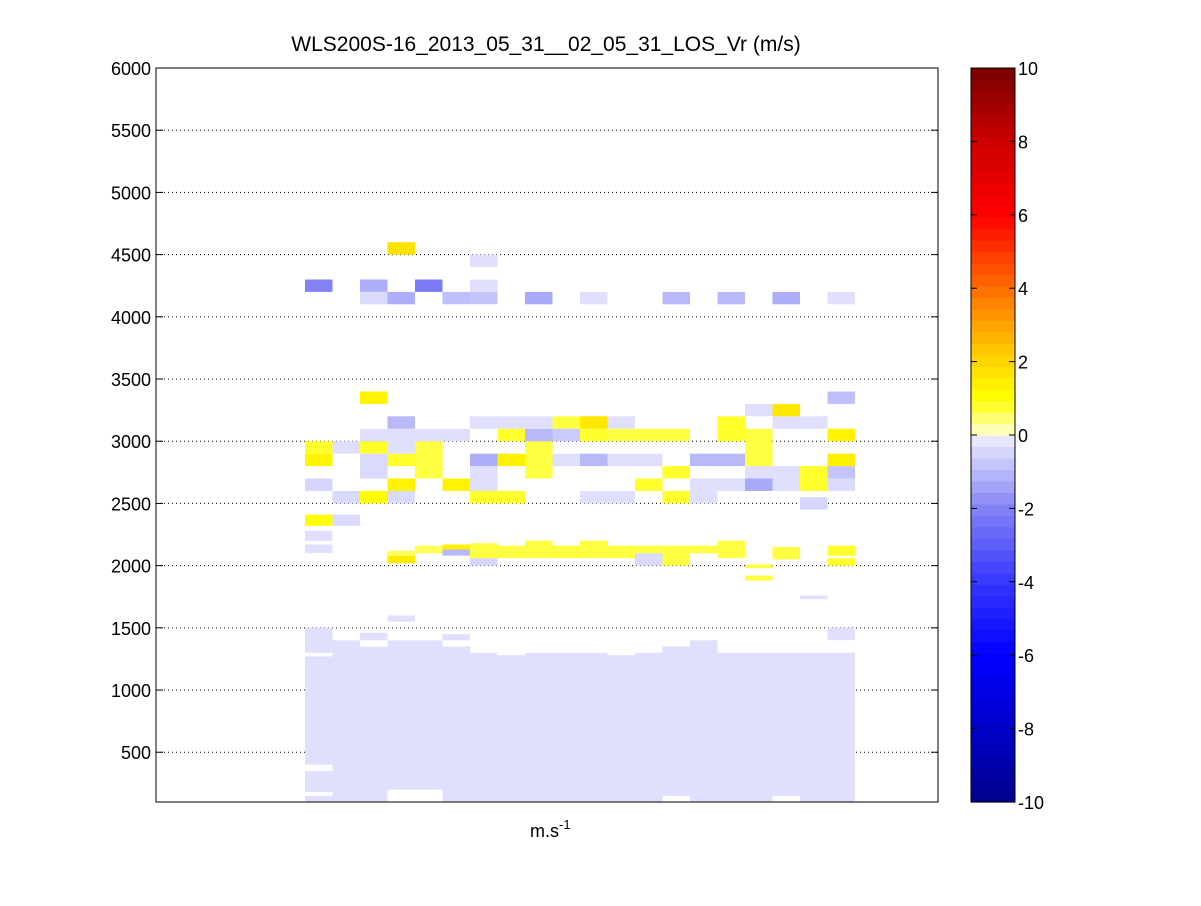 Image resolution: width=1201 pixels, height=906 pixels. What do you see at coordinates (1031, 803) in the screenshot?
I see `colorbar-tick-label: -10` at bounding box center [1031, 803].